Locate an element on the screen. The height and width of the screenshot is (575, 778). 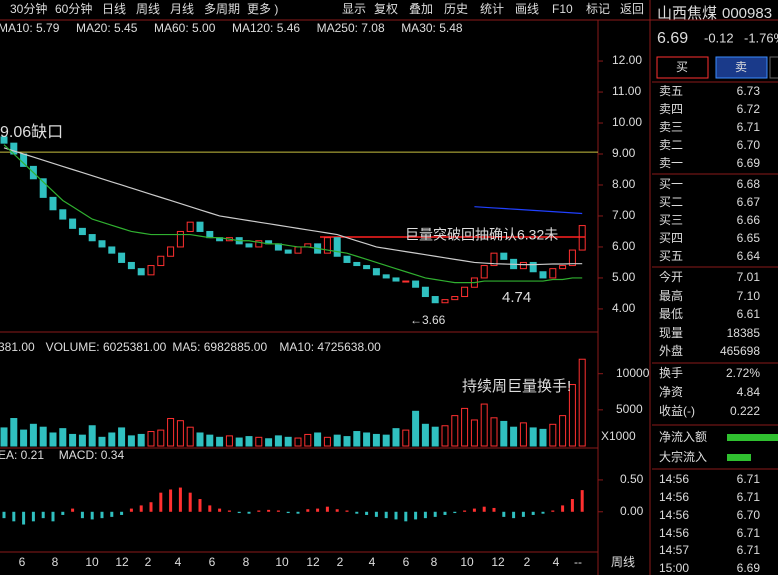
toolbar-tab: 30分钟 is located at coordinates (28, 8).